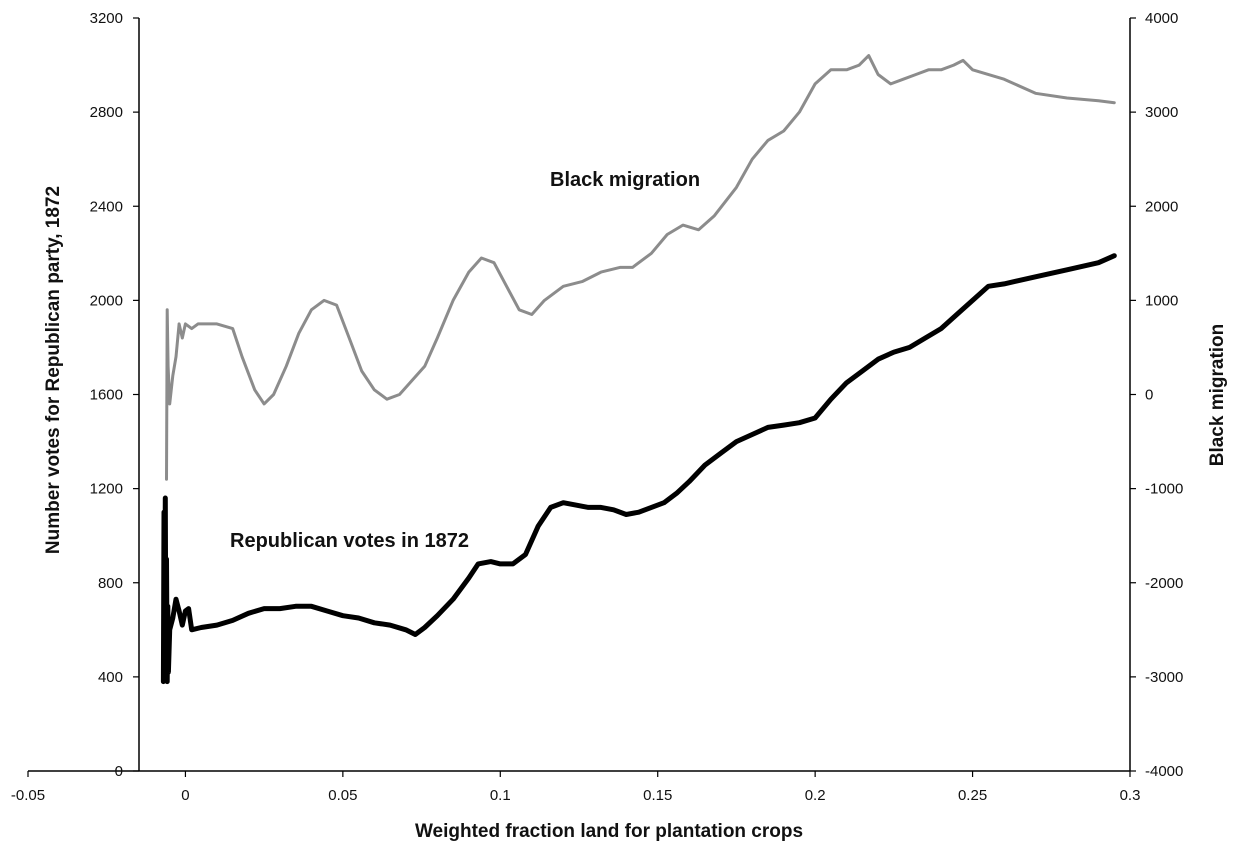 The height and width of the screenshot is (848, 1243). What do you see at coordinates (625, 180) in the screenshot?
I see `annotation-black-migration: Black migration` at bounding box center [625, 180].